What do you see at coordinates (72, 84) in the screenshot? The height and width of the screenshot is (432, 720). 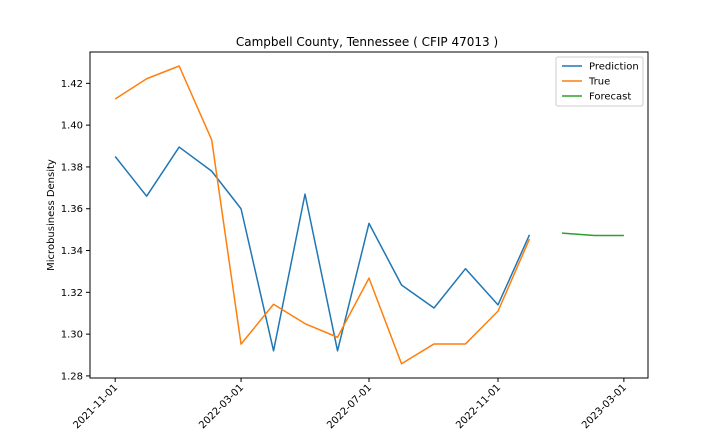 I see `ytick-label: 1.42` at bounding box center [72, 84].